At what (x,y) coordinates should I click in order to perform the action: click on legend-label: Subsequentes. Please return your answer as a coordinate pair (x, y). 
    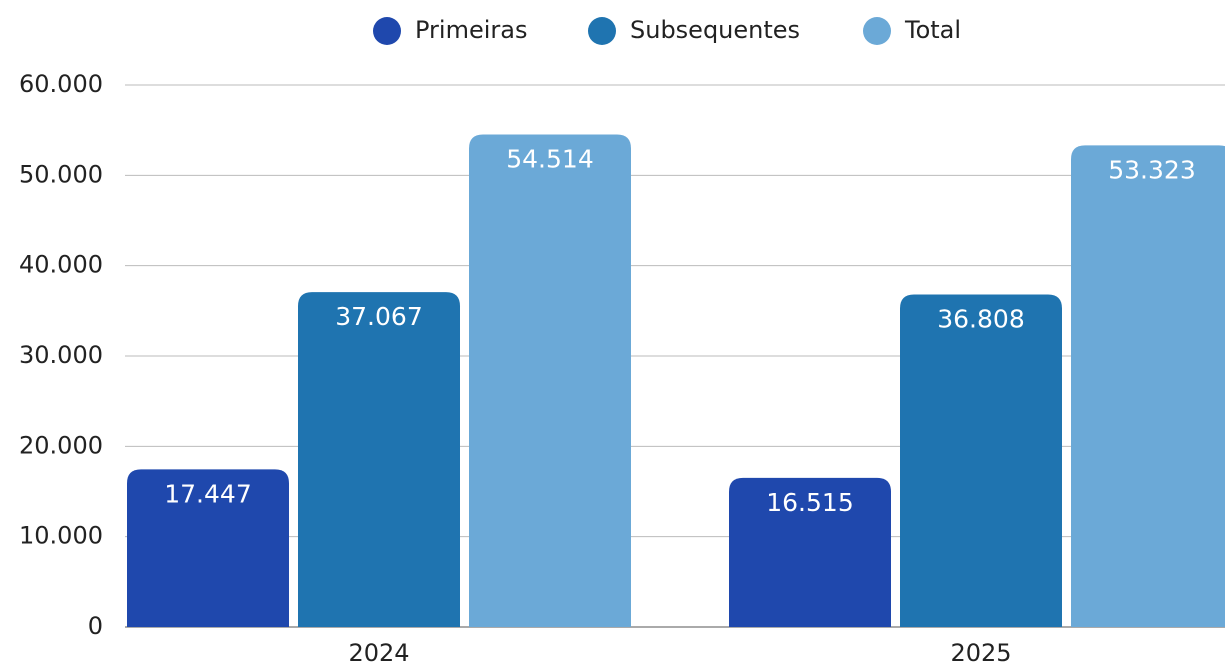
    Looking at the image, I should click on (715, 30).